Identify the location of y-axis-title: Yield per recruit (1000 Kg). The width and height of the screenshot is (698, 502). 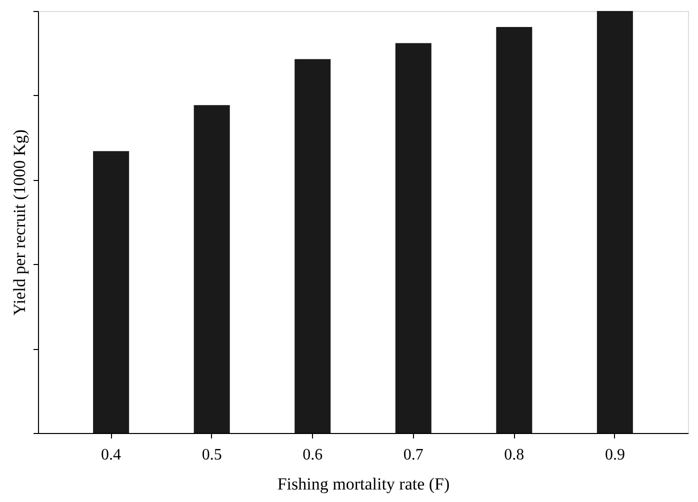
(19, 223).